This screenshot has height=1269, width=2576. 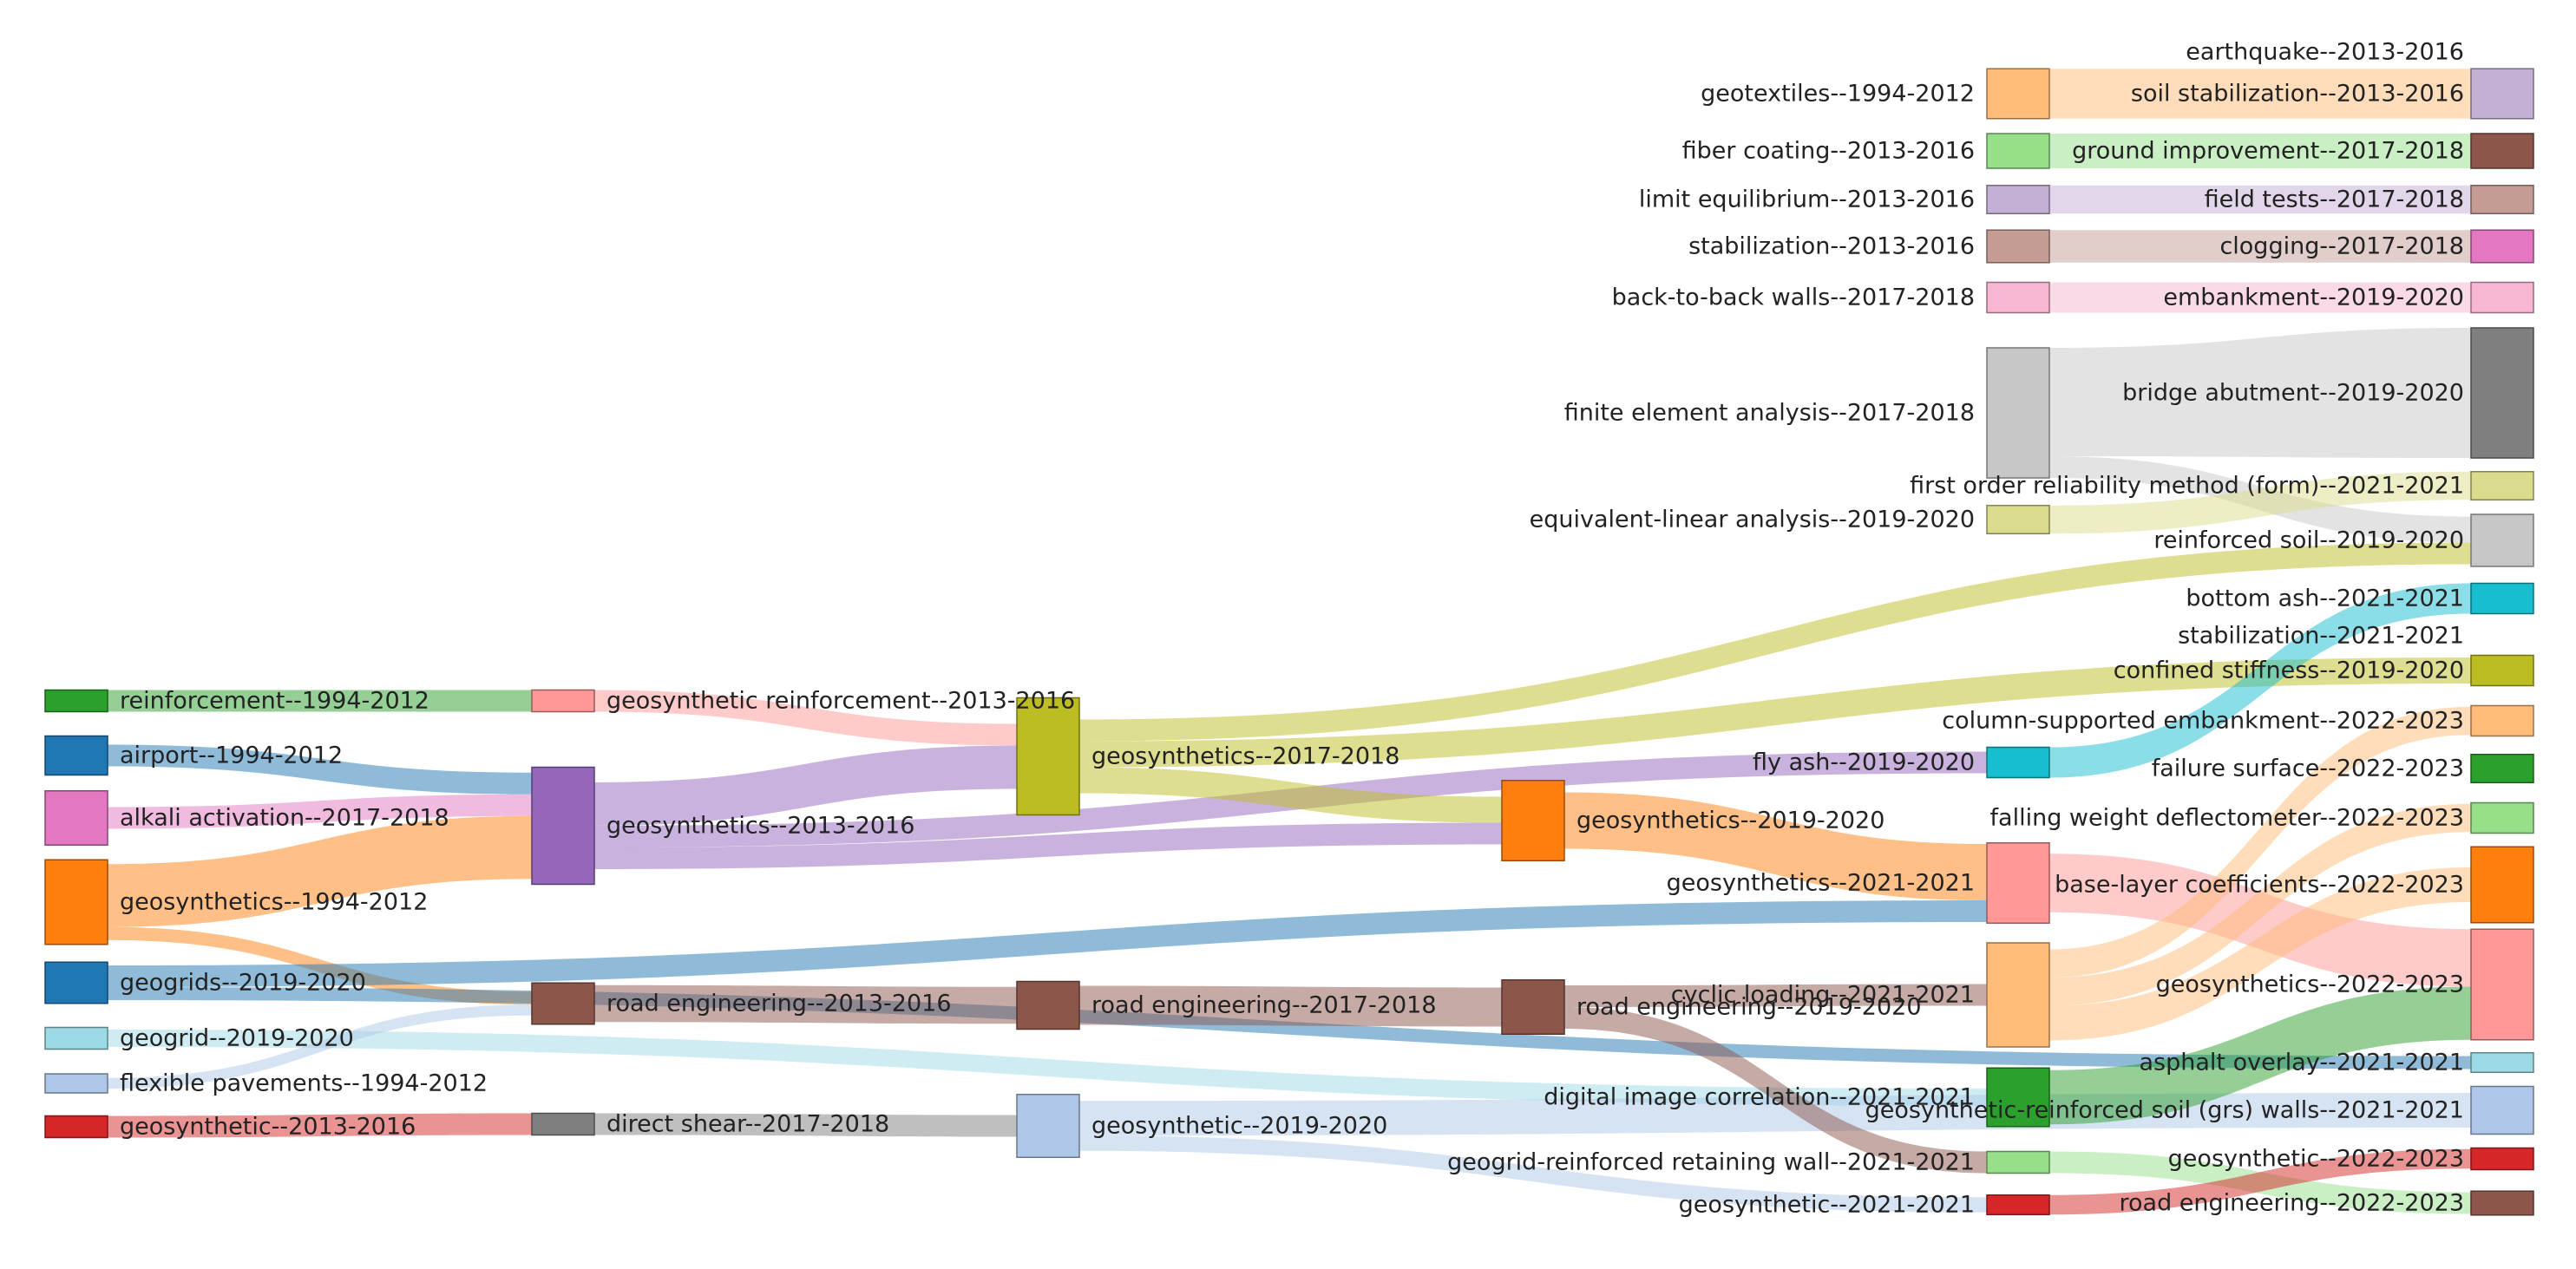 I want to click on node-t_field, so click(x=2502, y=199).